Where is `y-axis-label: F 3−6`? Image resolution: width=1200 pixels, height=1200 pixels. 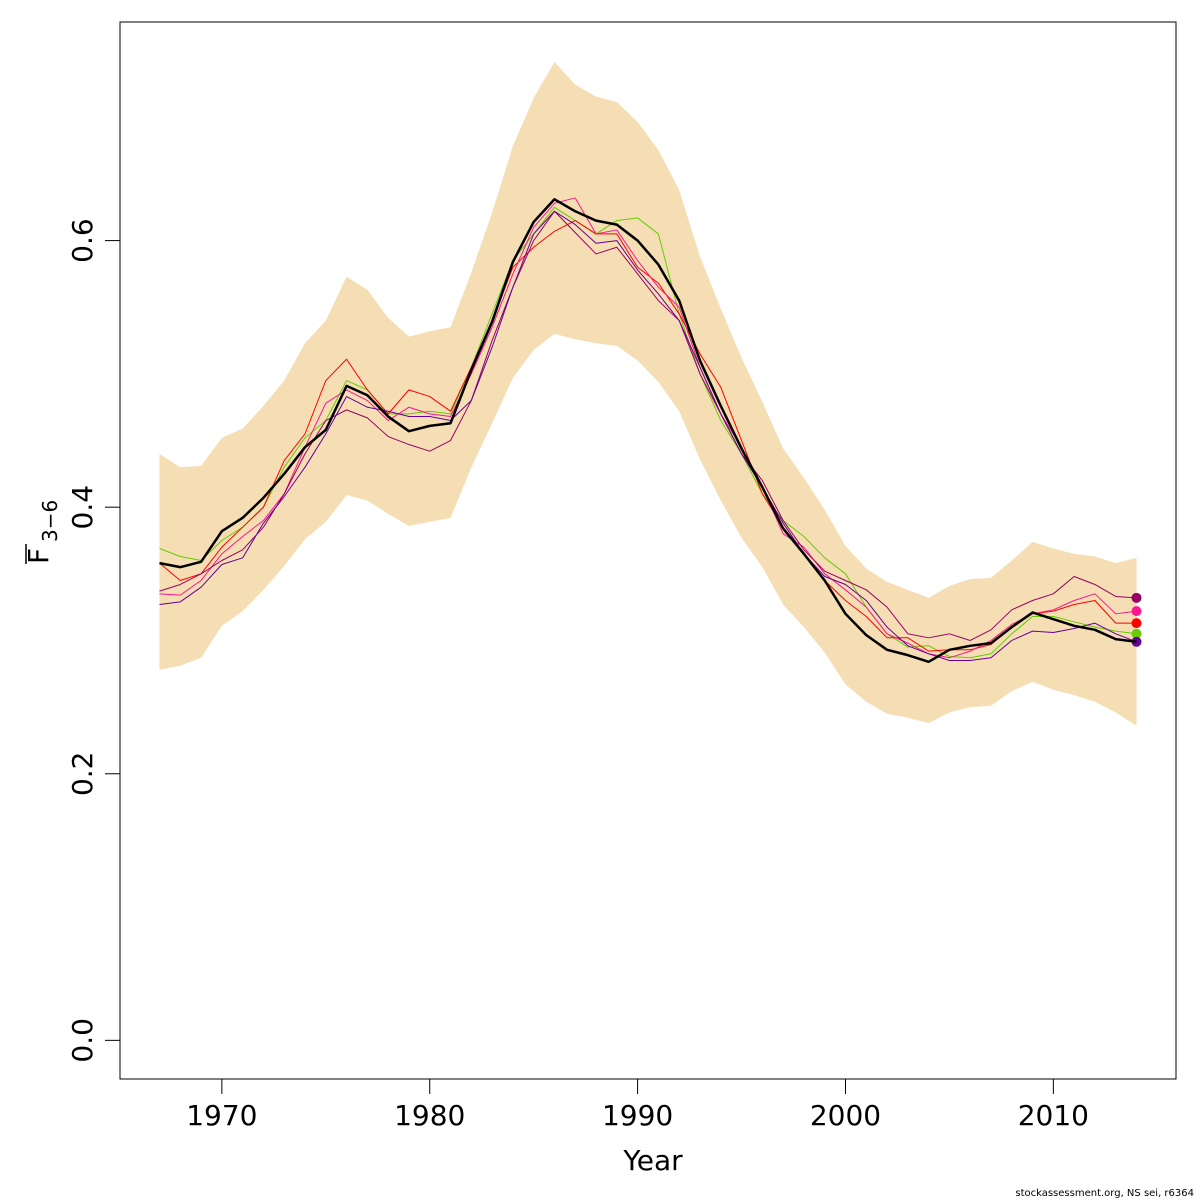
y-axis-label: F 3−6 is located at coordinates (42, 532).